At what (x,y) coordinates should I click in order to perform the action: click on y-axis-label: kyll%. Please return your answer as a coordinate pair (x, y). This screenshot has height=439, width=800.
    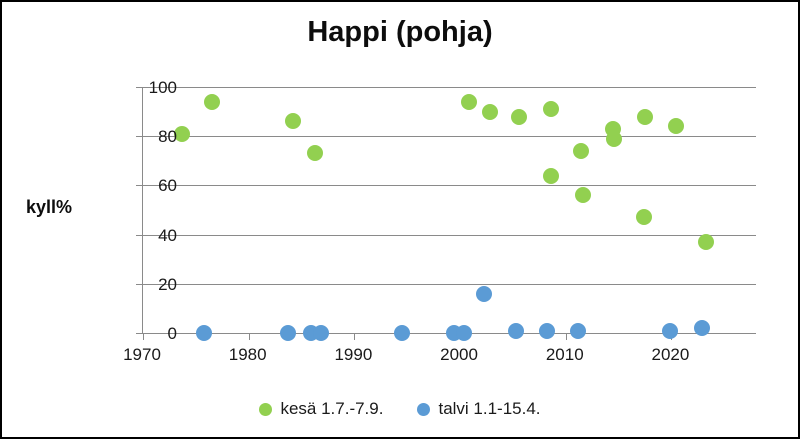
    Looking at the image, I should click on (49, 207).